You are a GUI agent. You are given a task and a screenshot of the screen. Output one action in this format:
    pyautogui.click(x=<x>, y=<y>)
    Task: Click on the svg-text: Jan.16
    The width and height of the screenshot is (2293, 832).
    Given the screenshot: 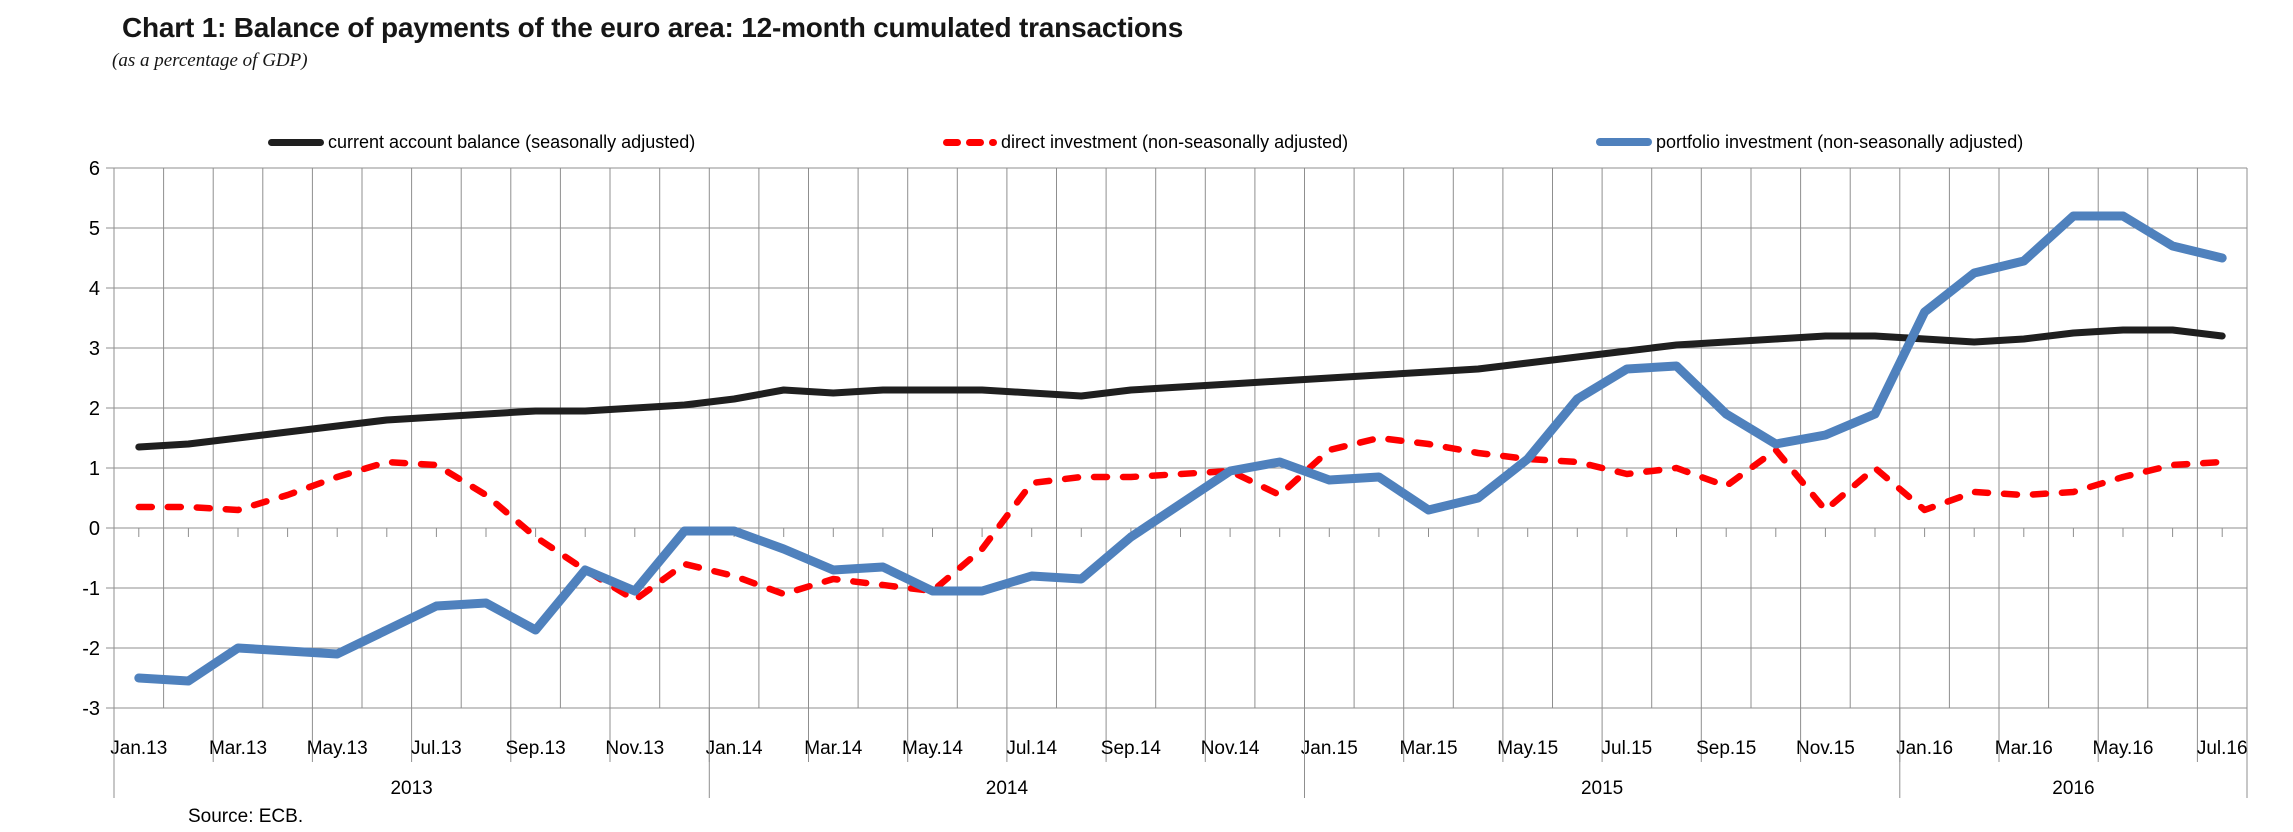 What is the action you would take?
    pyautogui.click(x=1924, y=748)
    